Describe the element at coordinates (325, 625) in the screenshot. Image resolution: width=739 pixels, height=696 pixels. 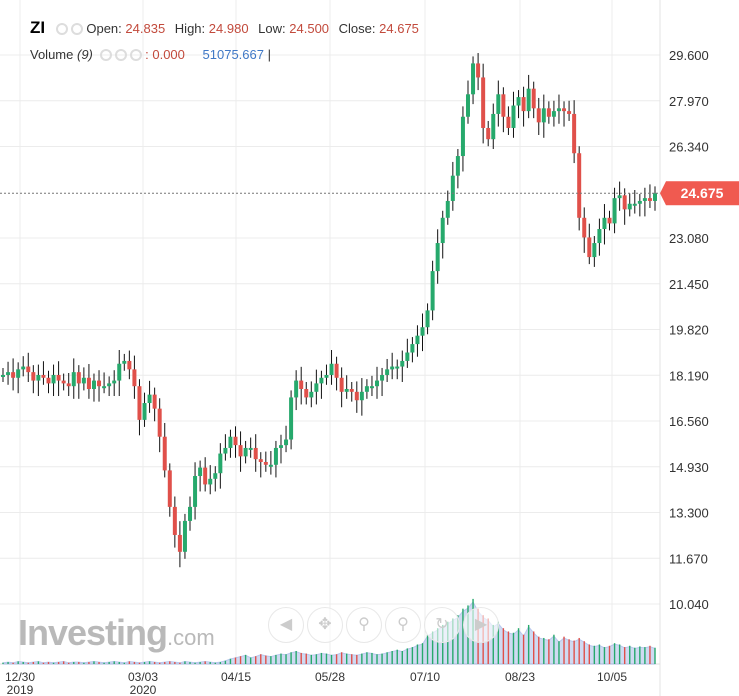
I see `zoom-pan-icon: ✥` at that location.